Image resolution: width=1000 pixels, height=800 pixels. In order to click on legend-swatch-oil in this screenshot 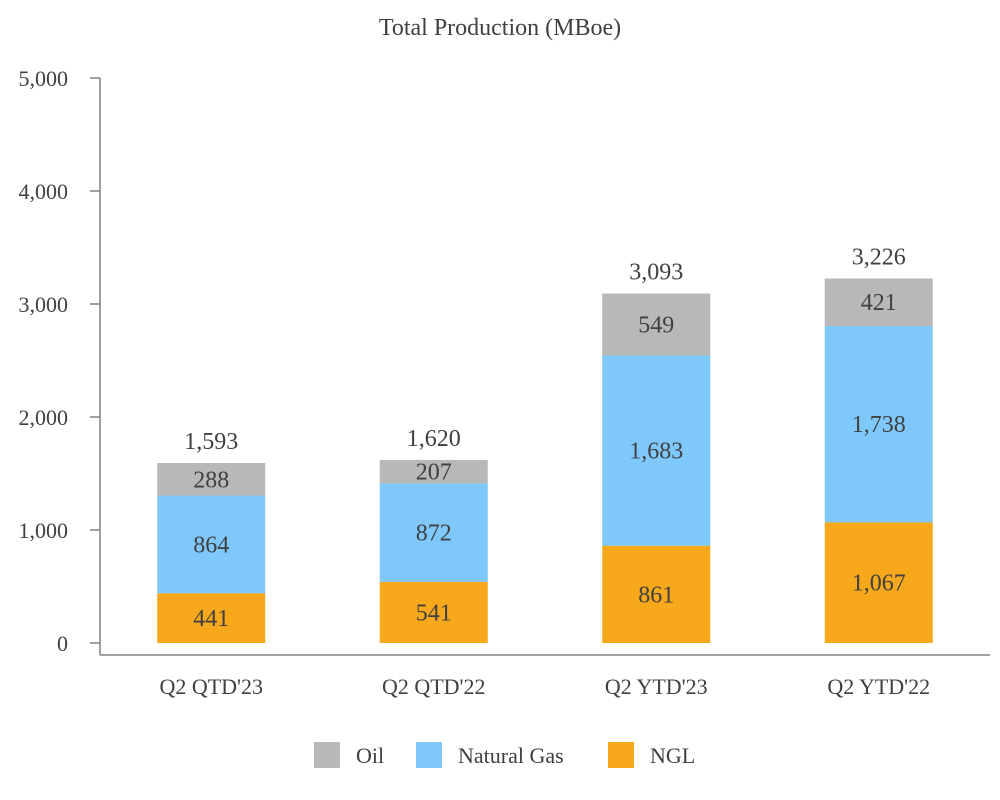, I will do `click(327, 755)`.